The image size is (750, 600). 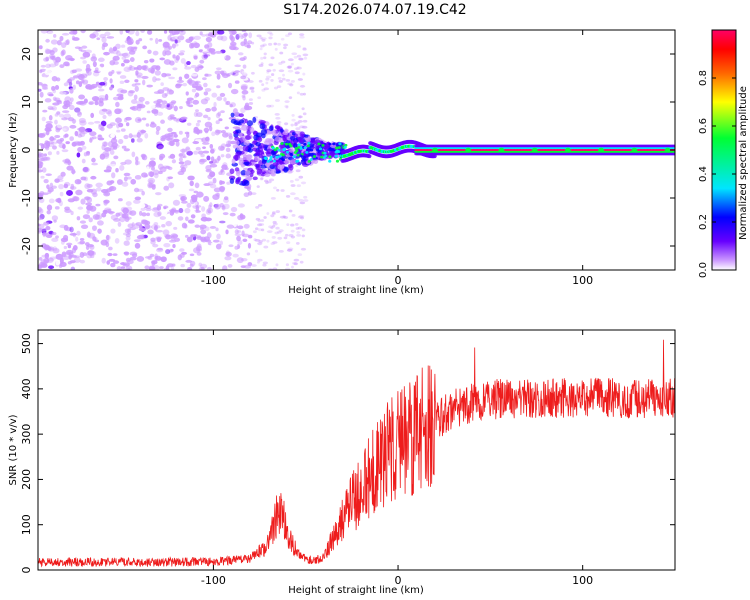 I want to click on snr-y-tick-label: 300, so click(x=26, y=434).